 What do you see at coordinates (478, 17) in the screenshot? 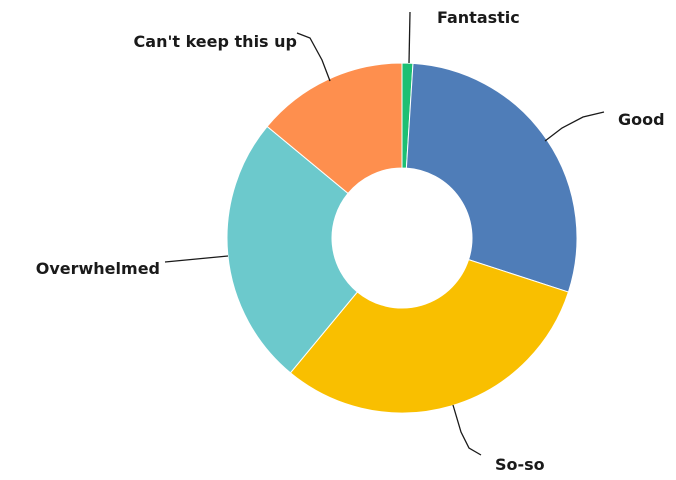
I see `label-fantastic: Fantastic` at bounding box center [478, 17].